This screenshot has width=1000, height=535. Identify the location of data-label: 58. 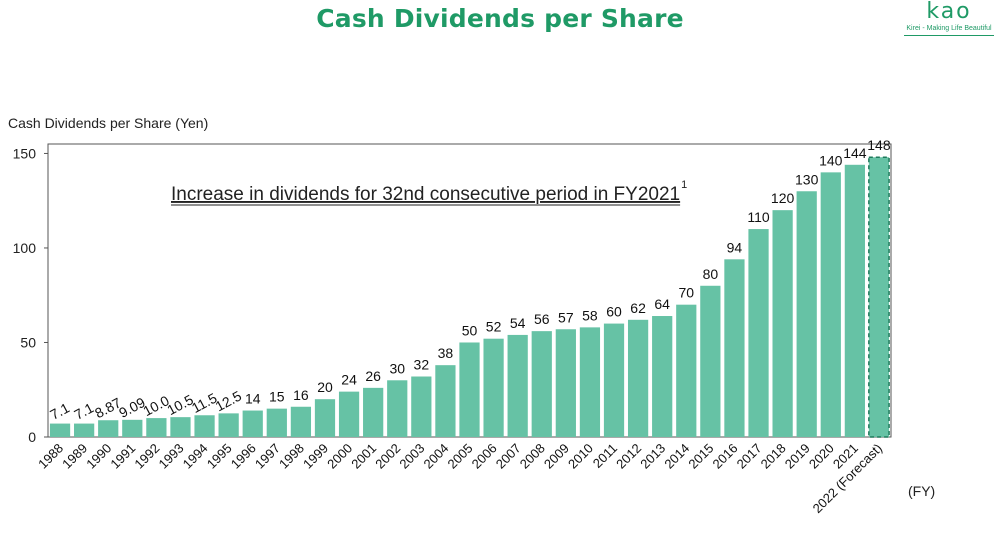
(590, 315).